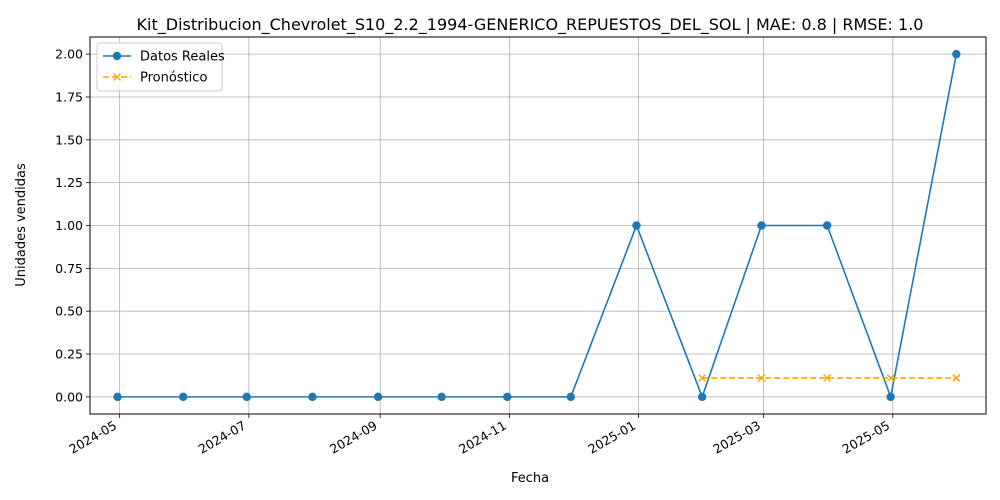 The width and height of the screenshot is (1000, 500). What do you see at coordinates (21, 225) in the screenshot?
I see `y-axis-label: Unidades vendidas` at bounding box center [21, 225].